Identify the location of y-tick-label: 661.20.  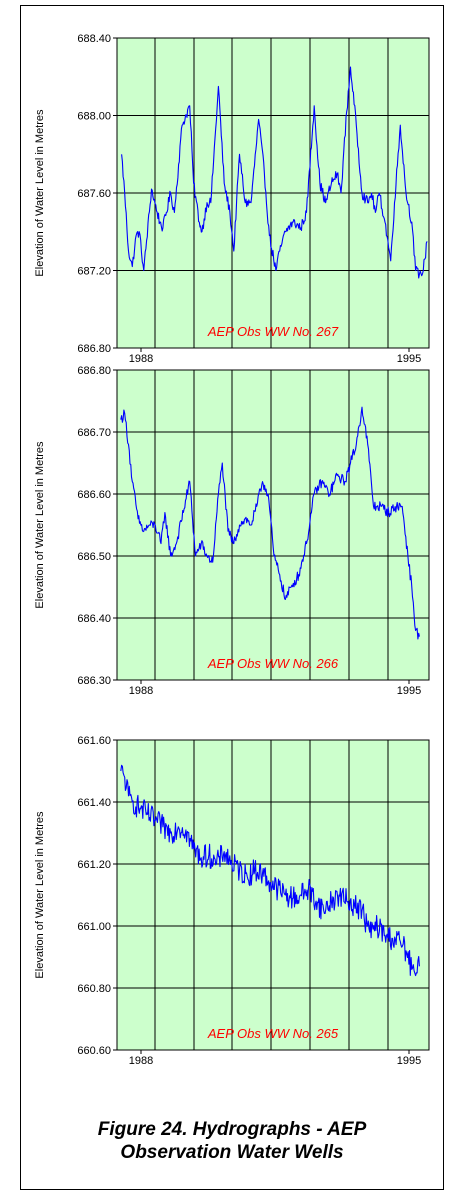
(94, 865).